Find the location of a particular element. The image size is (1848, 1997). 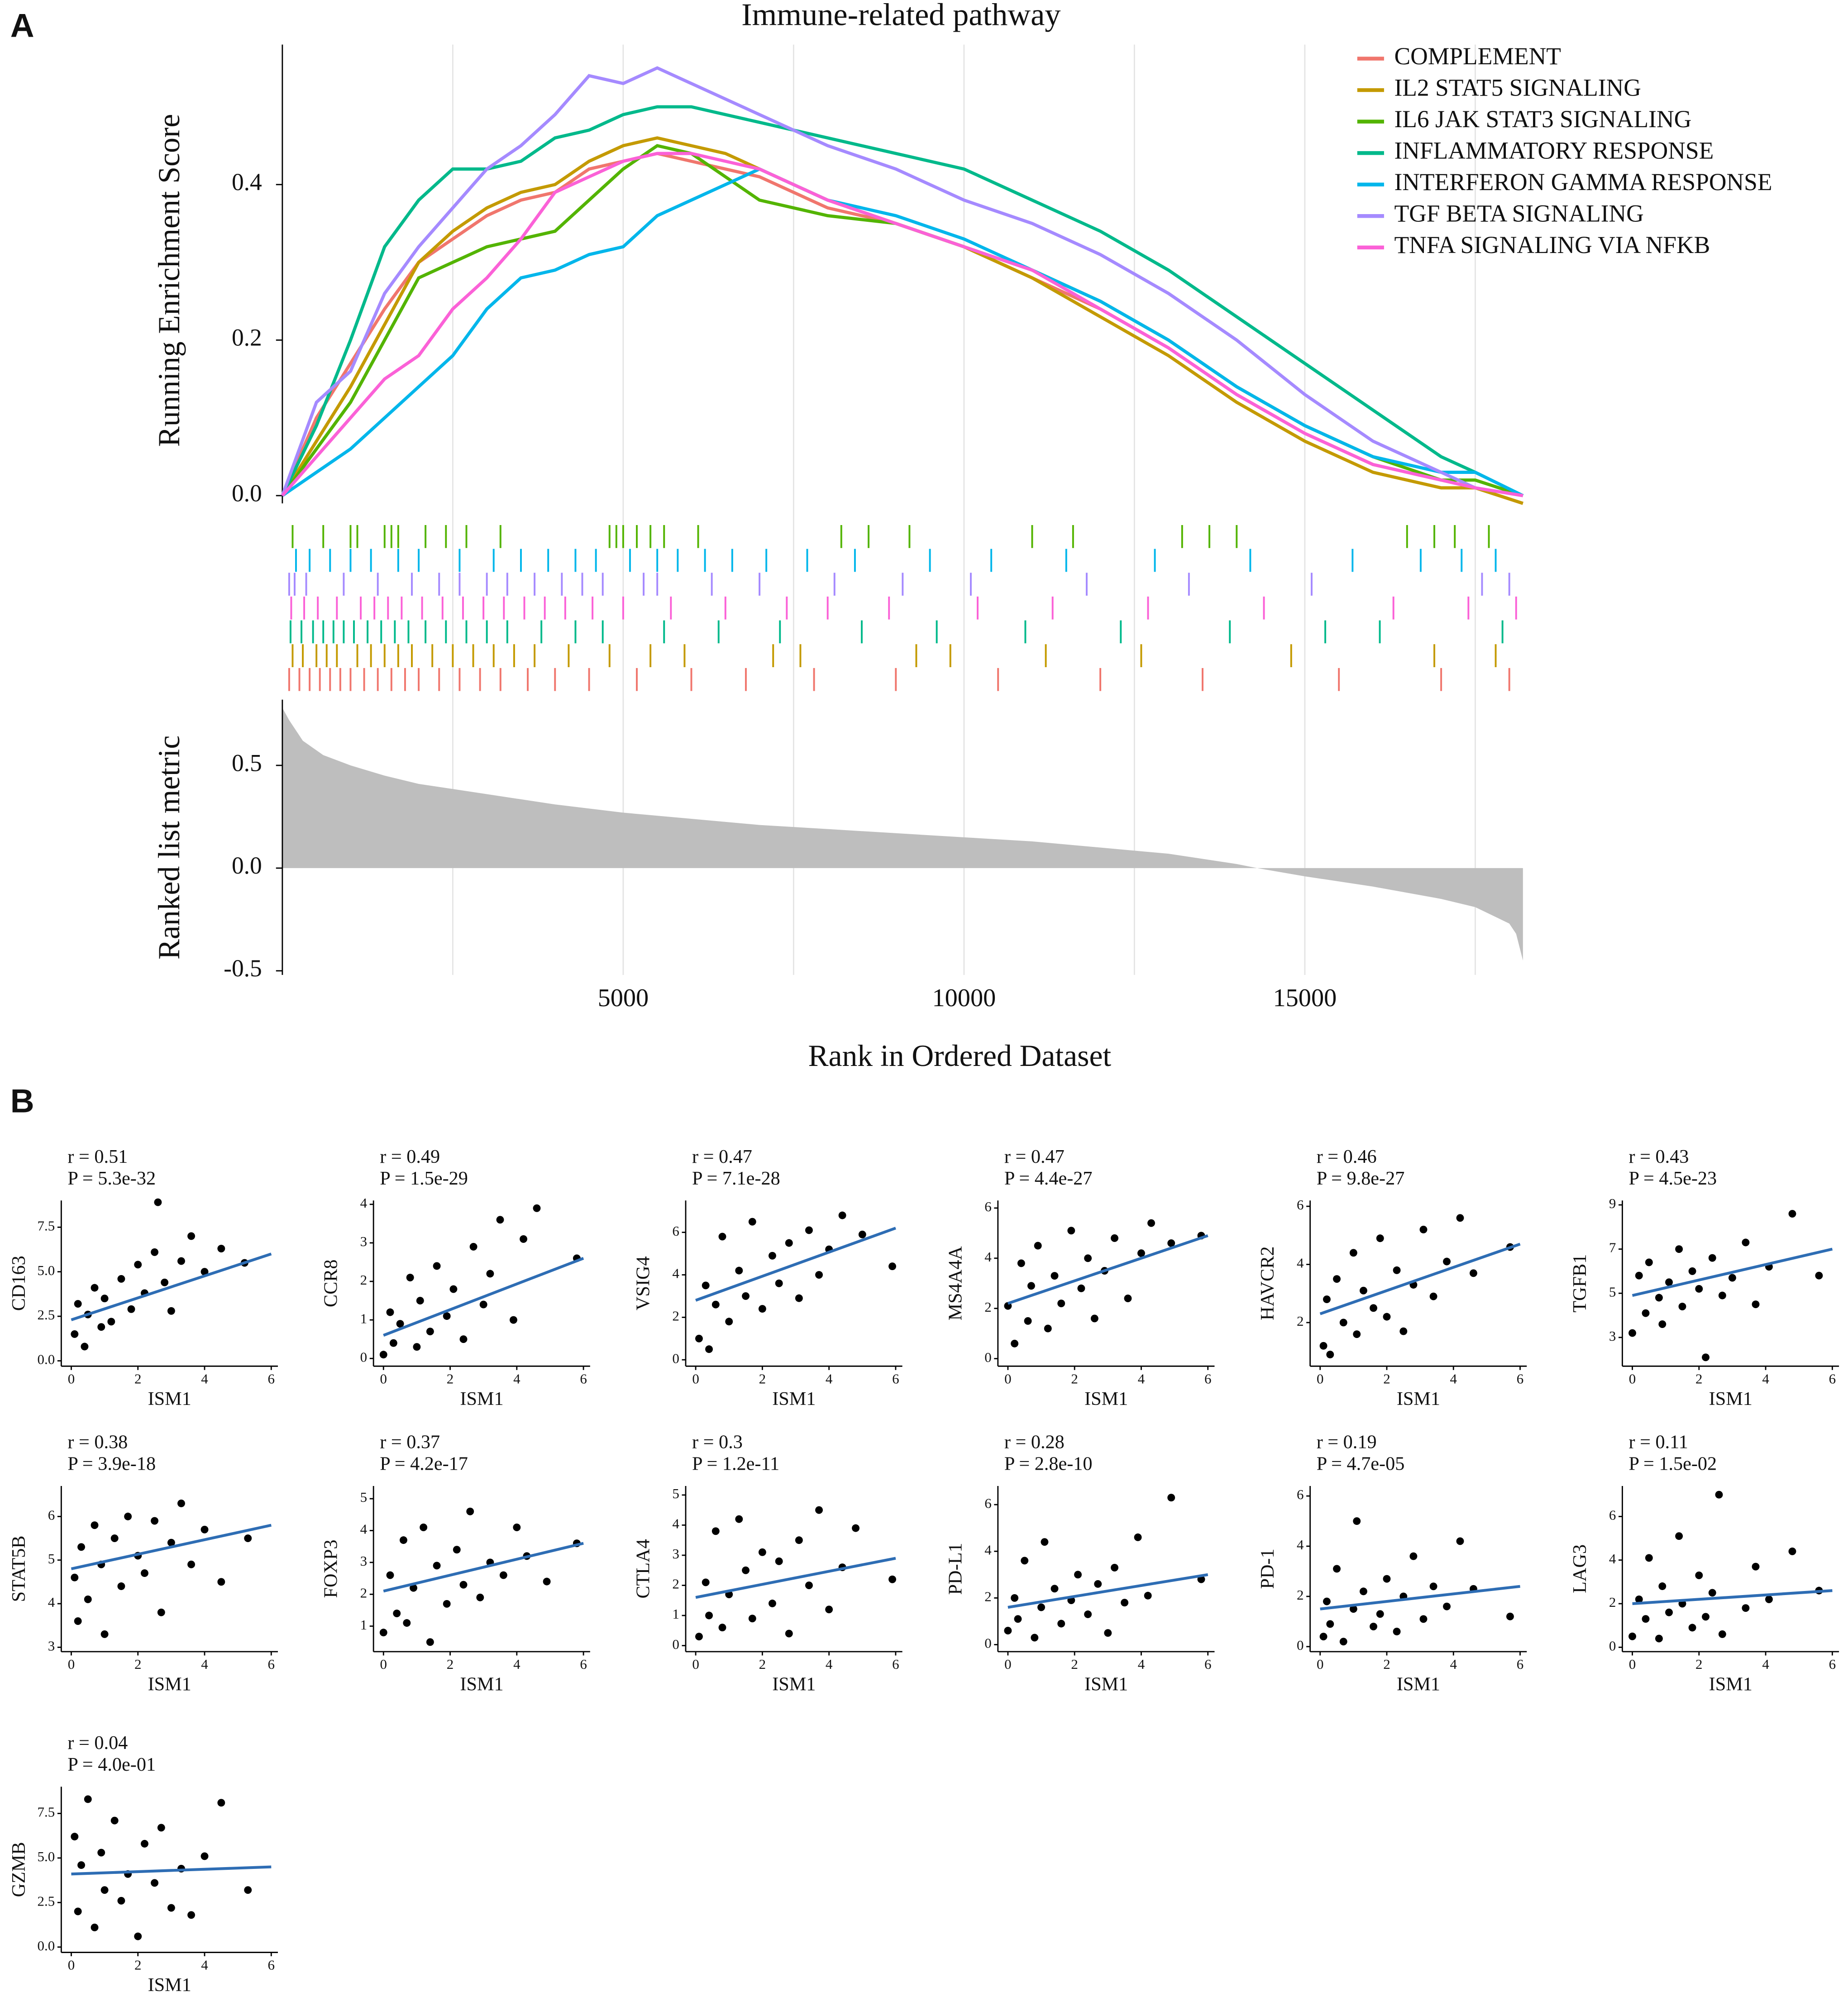

r-label: r = 0.38 is located at coordinates (97, 1442).